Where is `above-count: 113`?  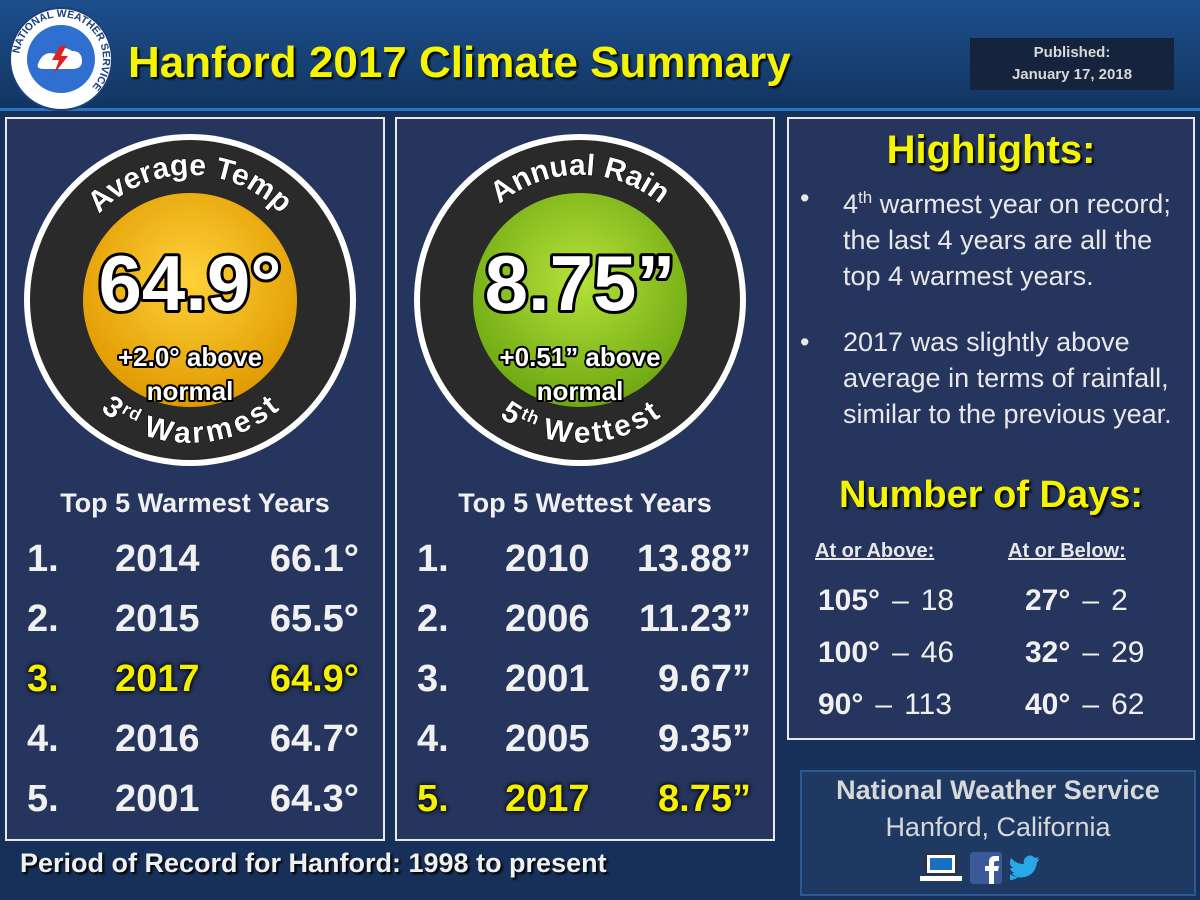
above-count: 113 is located at coordinates (928, 704).